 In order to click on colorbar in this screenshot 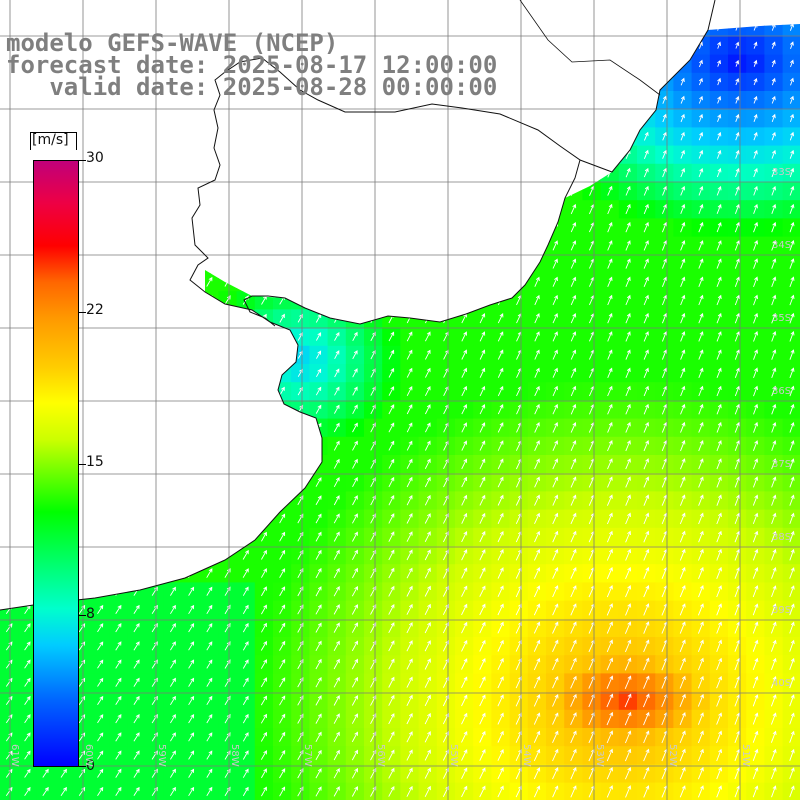, I will do `click(56, 463)`.